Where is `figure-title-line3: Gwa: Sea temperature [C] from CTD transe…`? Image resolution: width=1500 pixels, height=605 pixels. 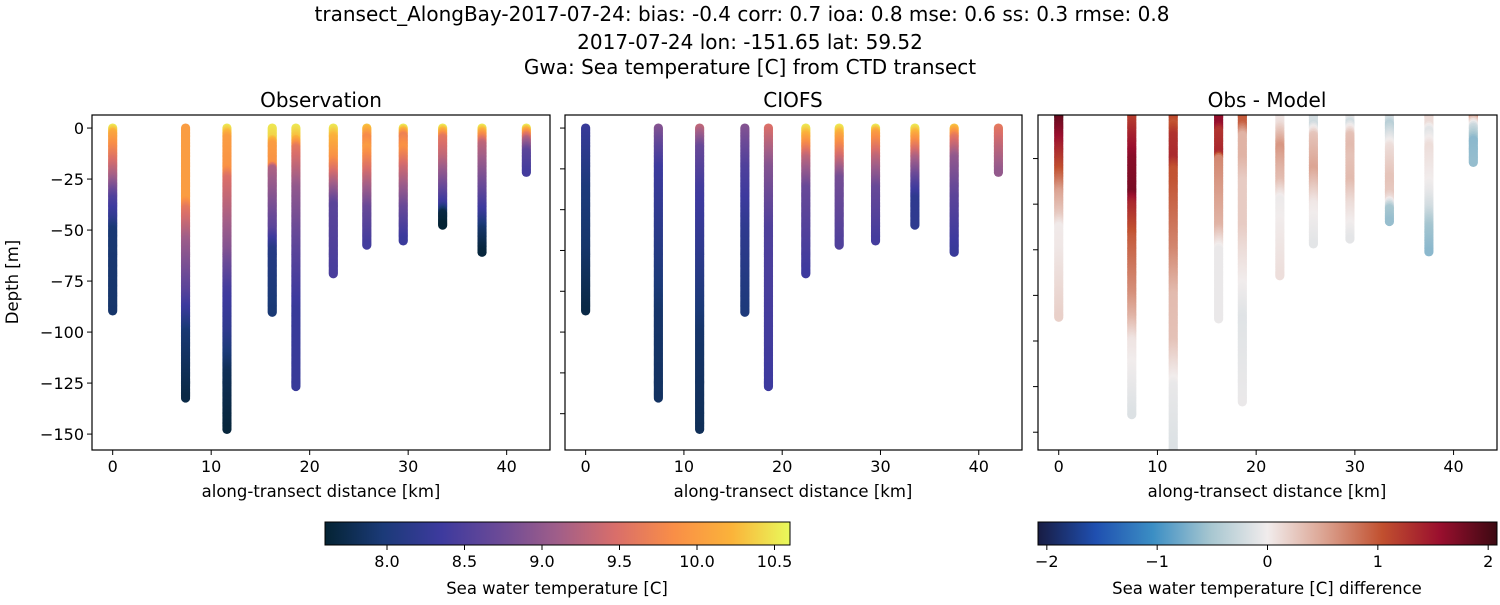 figure-title-line3: Gwa: Sea temperature [C] from CTD transe… is located at coordinates (750, 67).